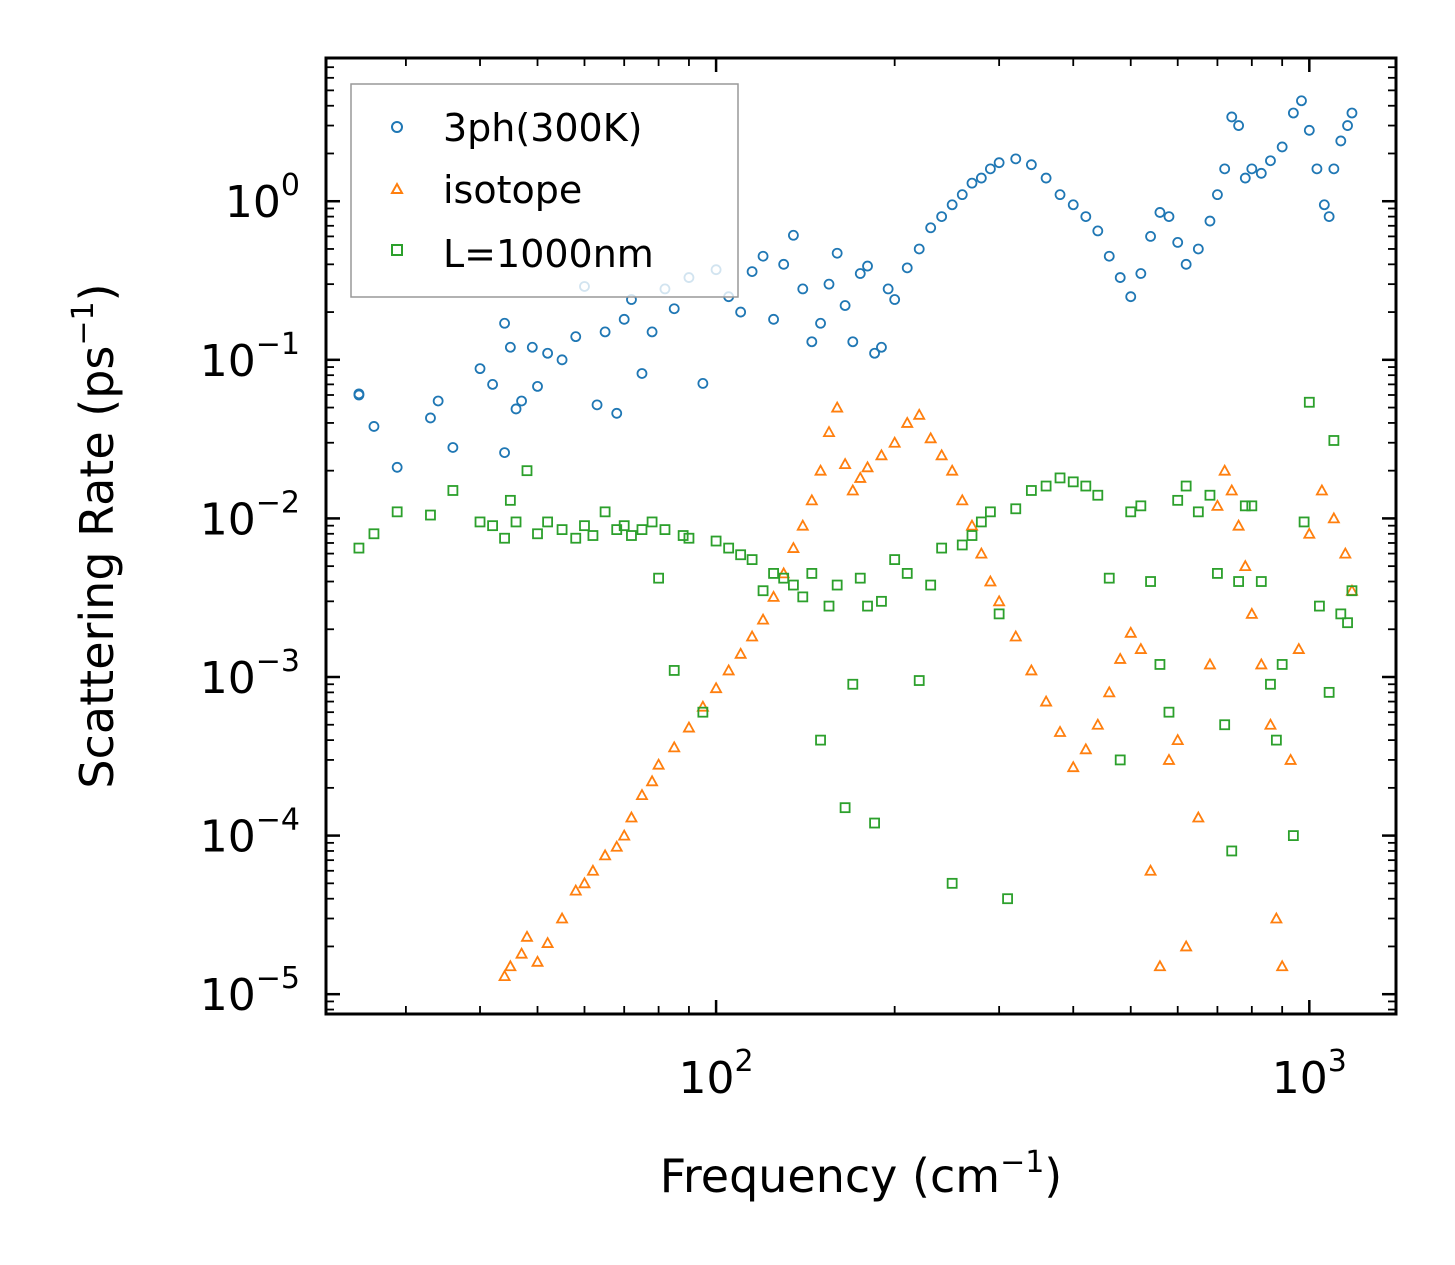 The height and width of the screenshot is (1265, 1455). What do you see at coordinates (250, 674) in the screenshot?
I see `y-tick-label: 10−3` at bounding box center [250, 674].